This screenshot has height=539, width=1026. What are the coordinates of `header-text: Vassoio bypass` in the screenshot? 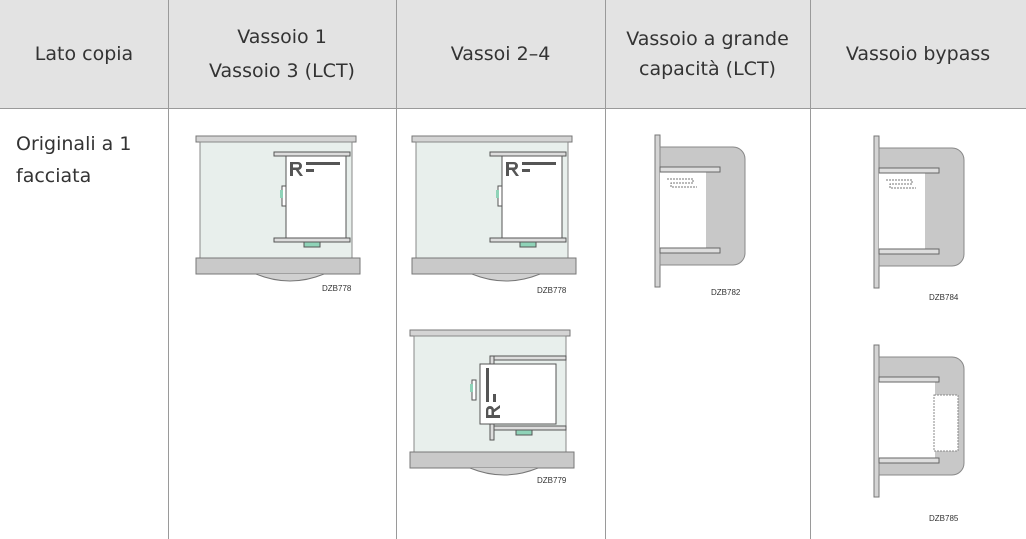 It's located at (918, 54).